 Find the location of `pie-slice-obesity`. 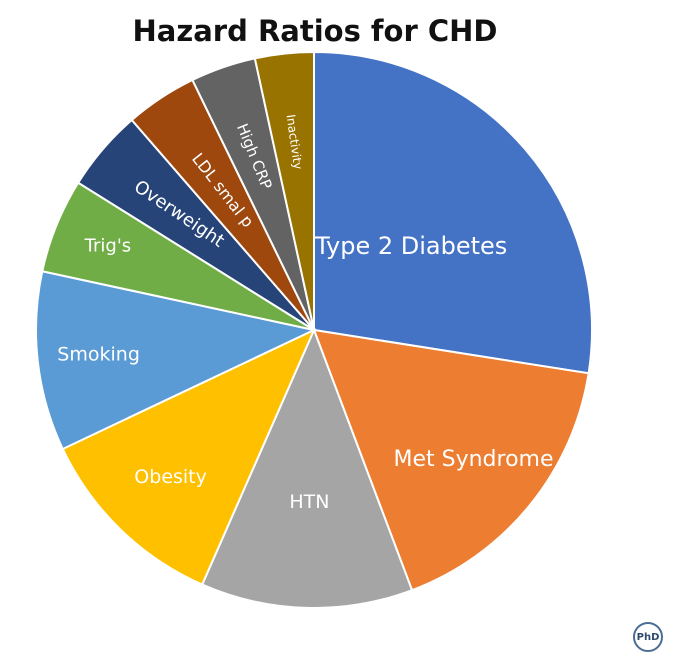

pie-slice-obesity is located at coordinates (188, 456).